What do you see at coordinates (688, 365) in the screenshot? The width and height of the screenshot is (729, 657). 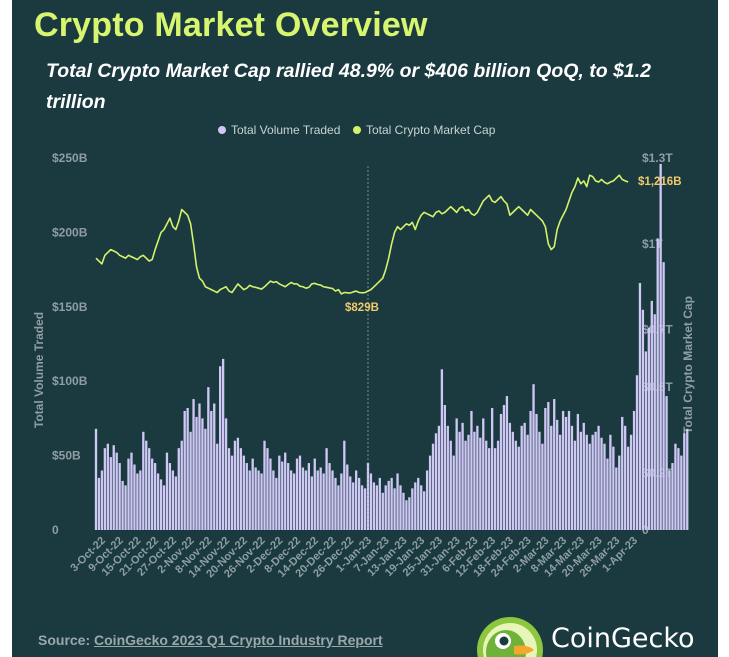 I see `y-axis-right-label: Total Crypto Market Cap` at bounding box center [688, 365].